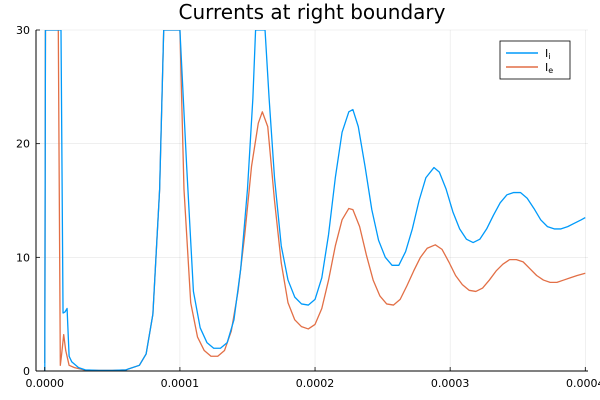 The image size is (600, 400). Describe the element at coordinates (583, 383) in the screenshot. I see `x-tick-label: 0.0004` at that location.